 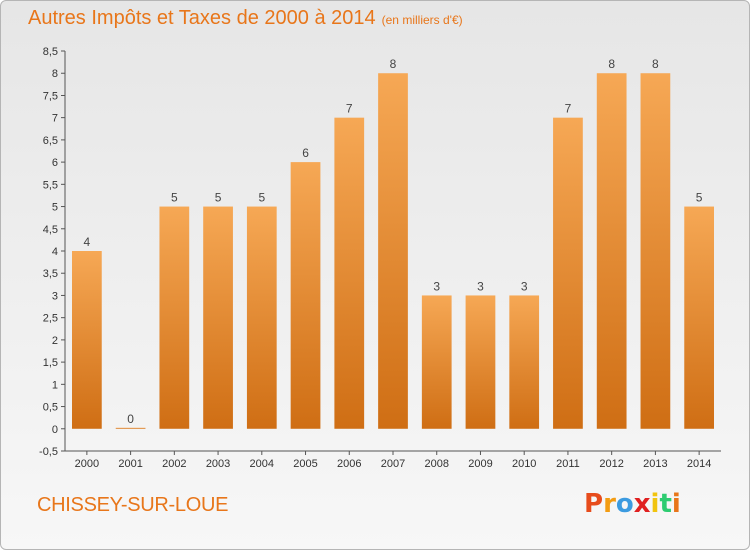 What do you see at coordinates (609, 504) in the screenshot?
I see `logo-letter: r` at bounding box center [609, 504].